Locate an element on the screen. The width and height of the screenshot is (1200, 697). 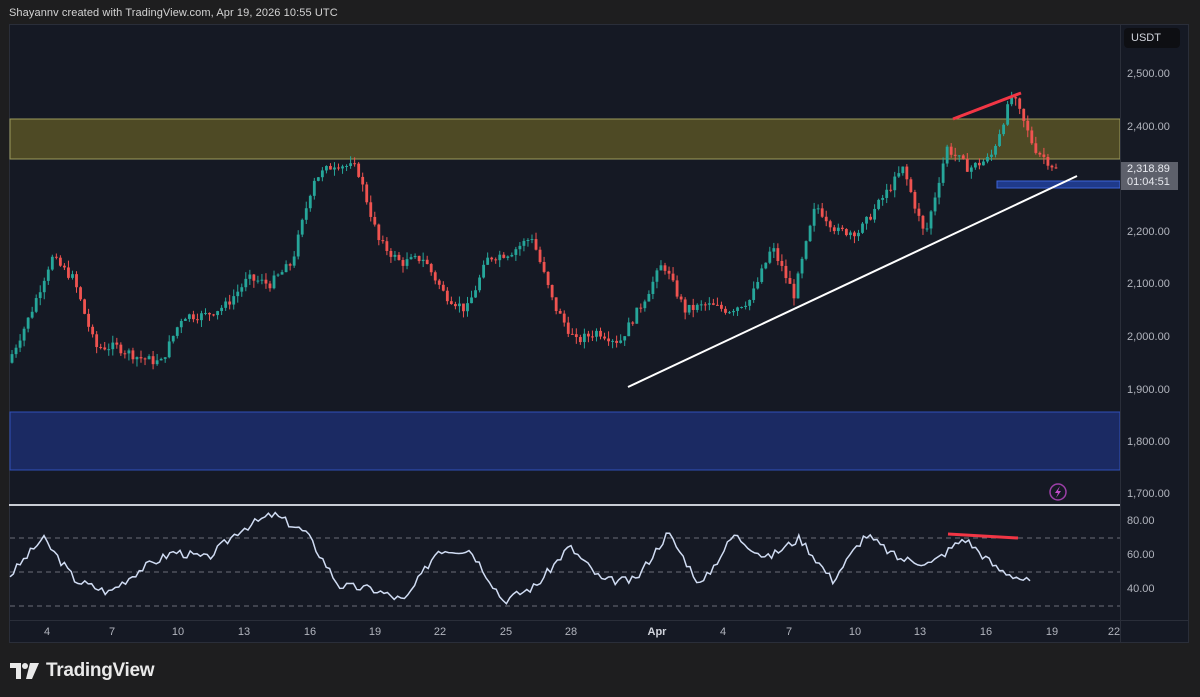
rsi-line is located at coordinates (520, 558).